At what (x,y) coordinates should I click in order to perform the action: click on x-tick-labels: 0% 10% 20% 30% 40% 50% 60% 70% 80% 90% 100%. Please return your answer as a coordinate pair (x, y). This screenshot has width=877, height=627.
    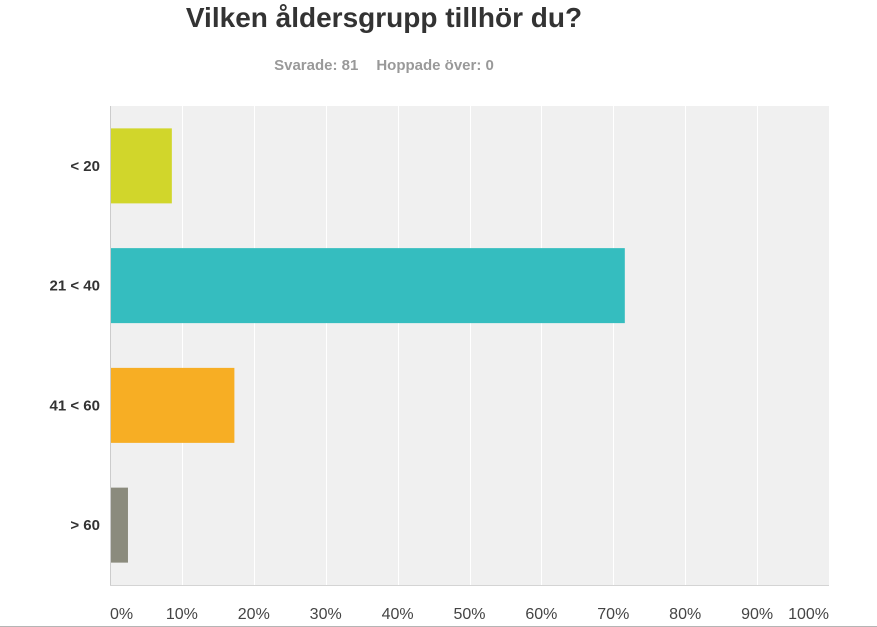
    Looking at the image, I should click on (469, 614).